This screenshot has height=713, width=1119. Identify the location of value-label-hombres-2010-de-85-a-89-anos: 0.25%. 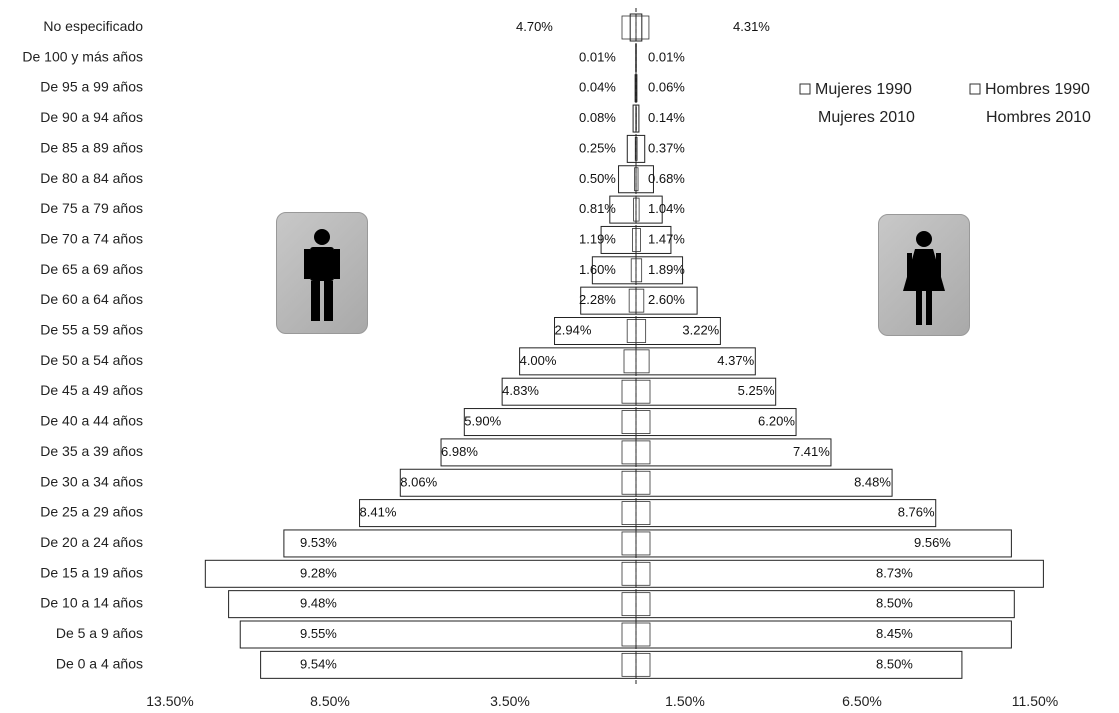
(597, 147).